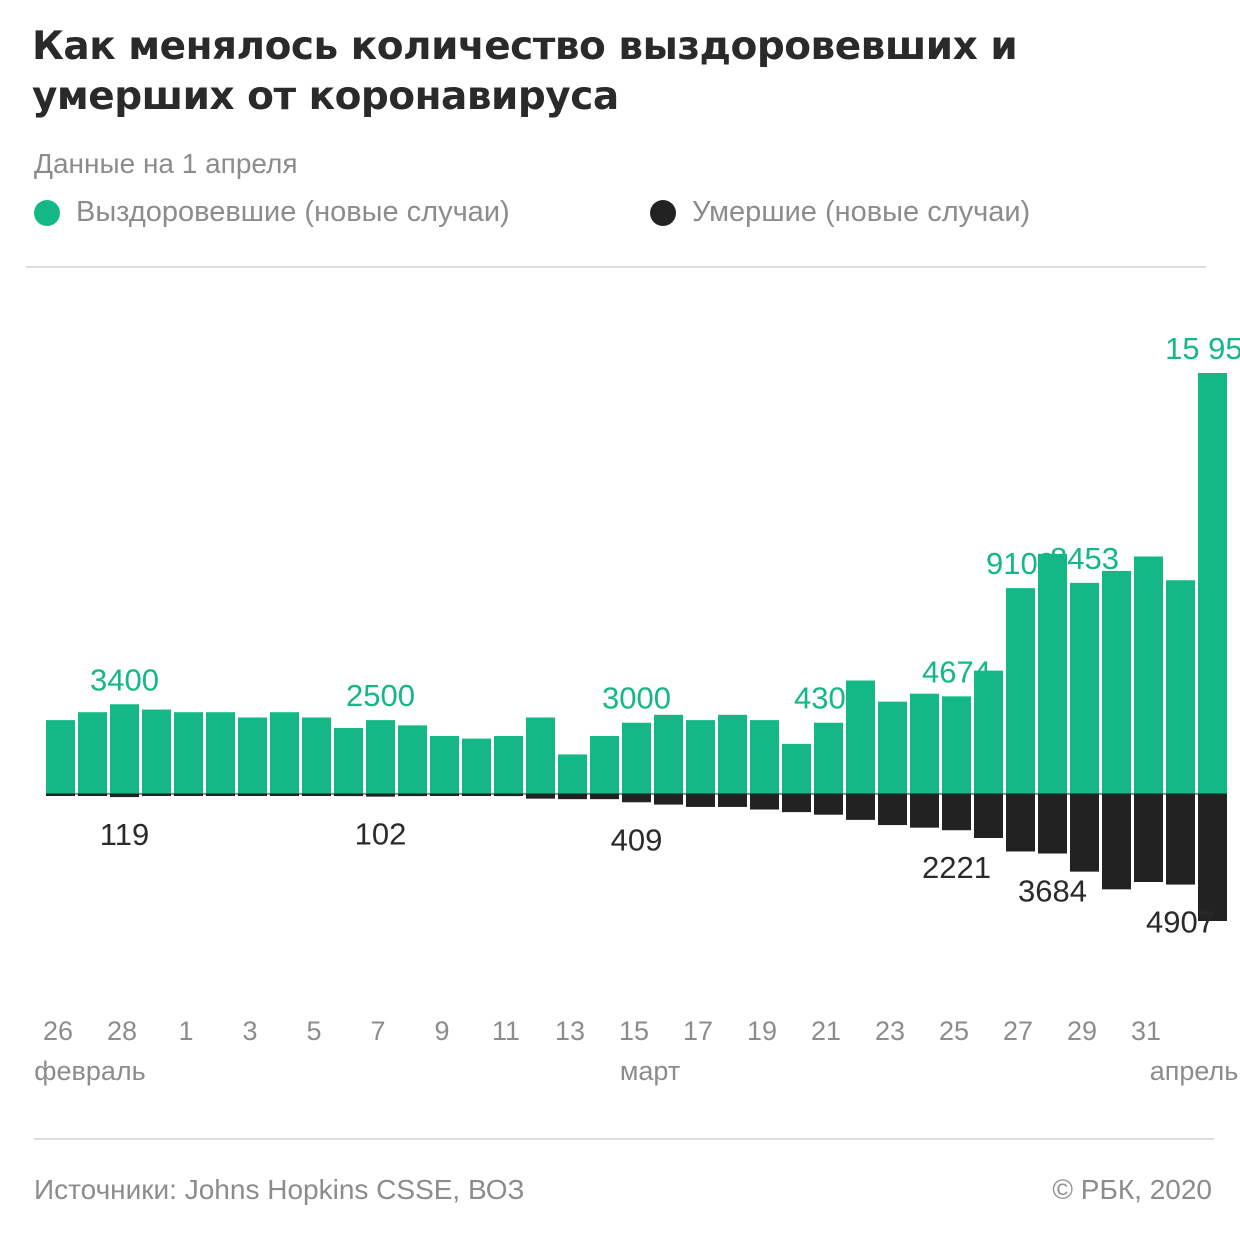 The width and height of the screenshot is (1240, 1240). What do you see at coordinates (1082, 1031) in the screenshot?
I see `x-tick-label: 29` at bounding box center [1082, 1031].